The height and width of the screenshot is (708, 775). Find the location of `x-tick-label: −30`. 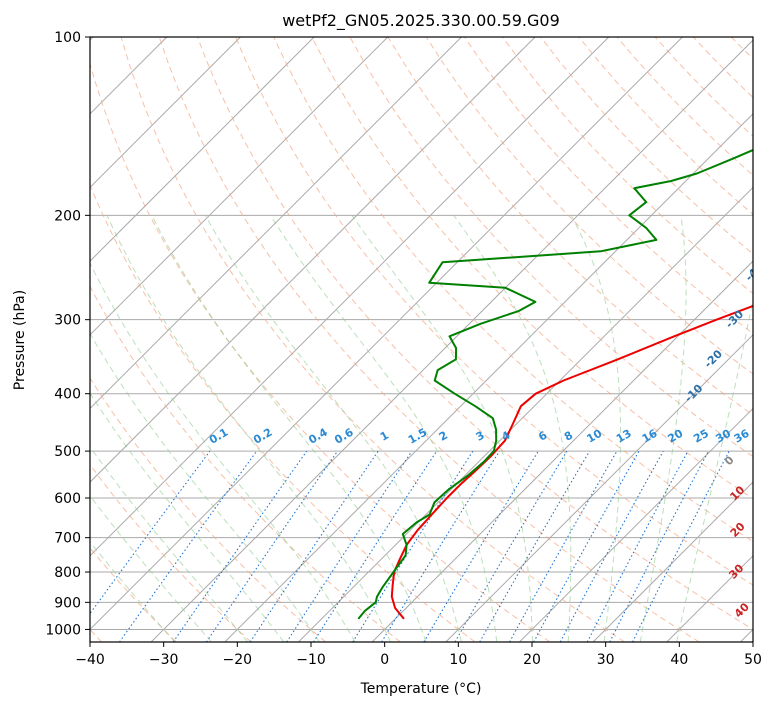

x-tick-label: −30 is located at coordinates (164, 660).